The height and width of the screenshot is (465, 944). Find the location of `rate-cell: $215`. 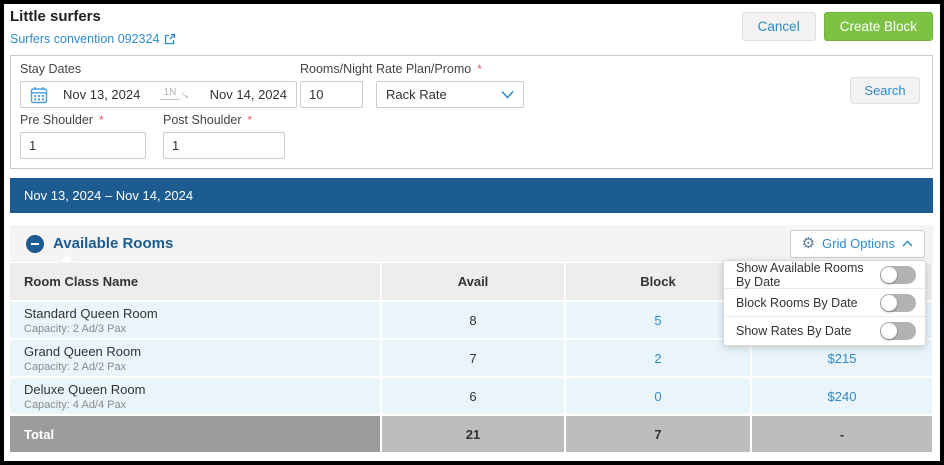

rate-cell: $215 is located at coordinates (842, 358).